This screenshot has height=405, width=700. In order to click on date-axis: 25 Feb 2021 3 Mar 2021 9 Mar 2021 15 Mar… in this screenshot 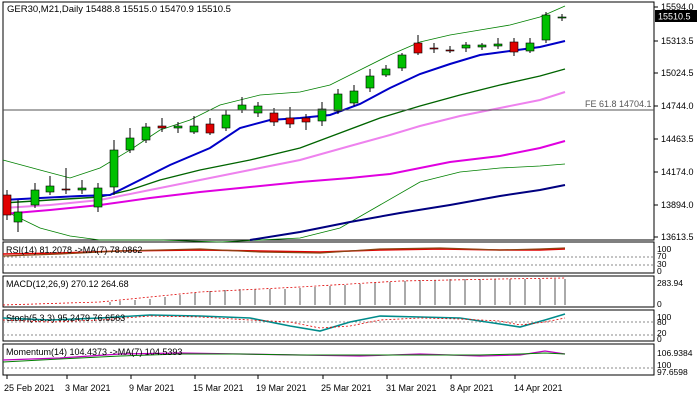, I will do `click(283, 384)`.